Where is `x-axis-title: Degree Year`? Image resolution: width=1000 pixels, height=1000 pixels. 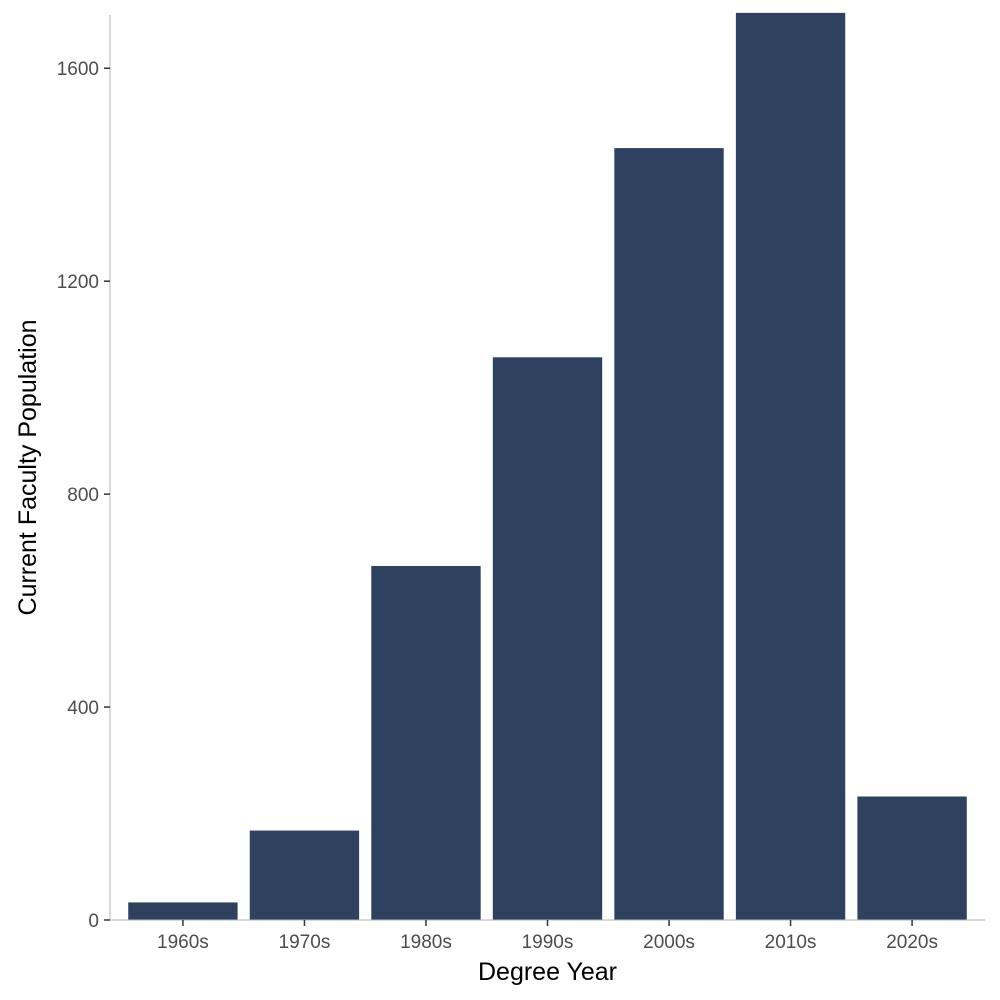
x-axis-title: Degree Year is located at coordinates (547, 972).